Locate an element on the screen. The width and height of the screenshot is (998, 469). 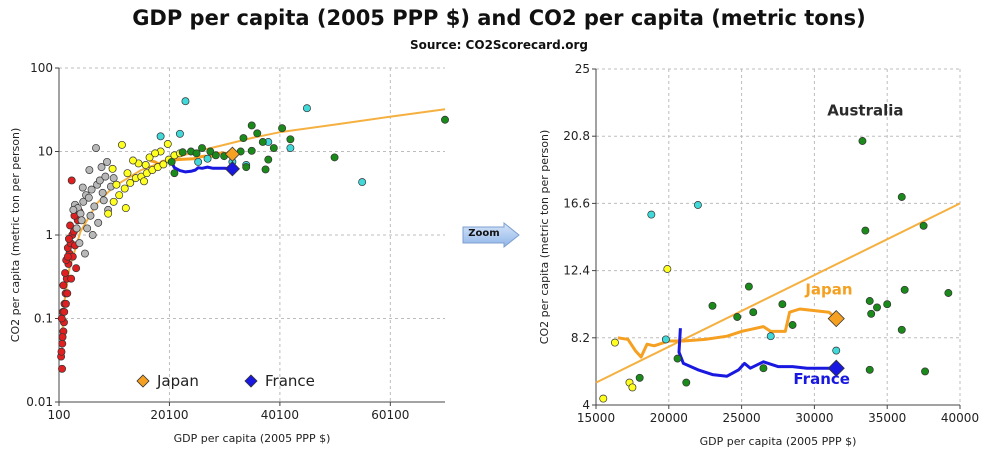
chart-subtitle: Source: CO2Scorecard.org is located at coordinates (499, 45).